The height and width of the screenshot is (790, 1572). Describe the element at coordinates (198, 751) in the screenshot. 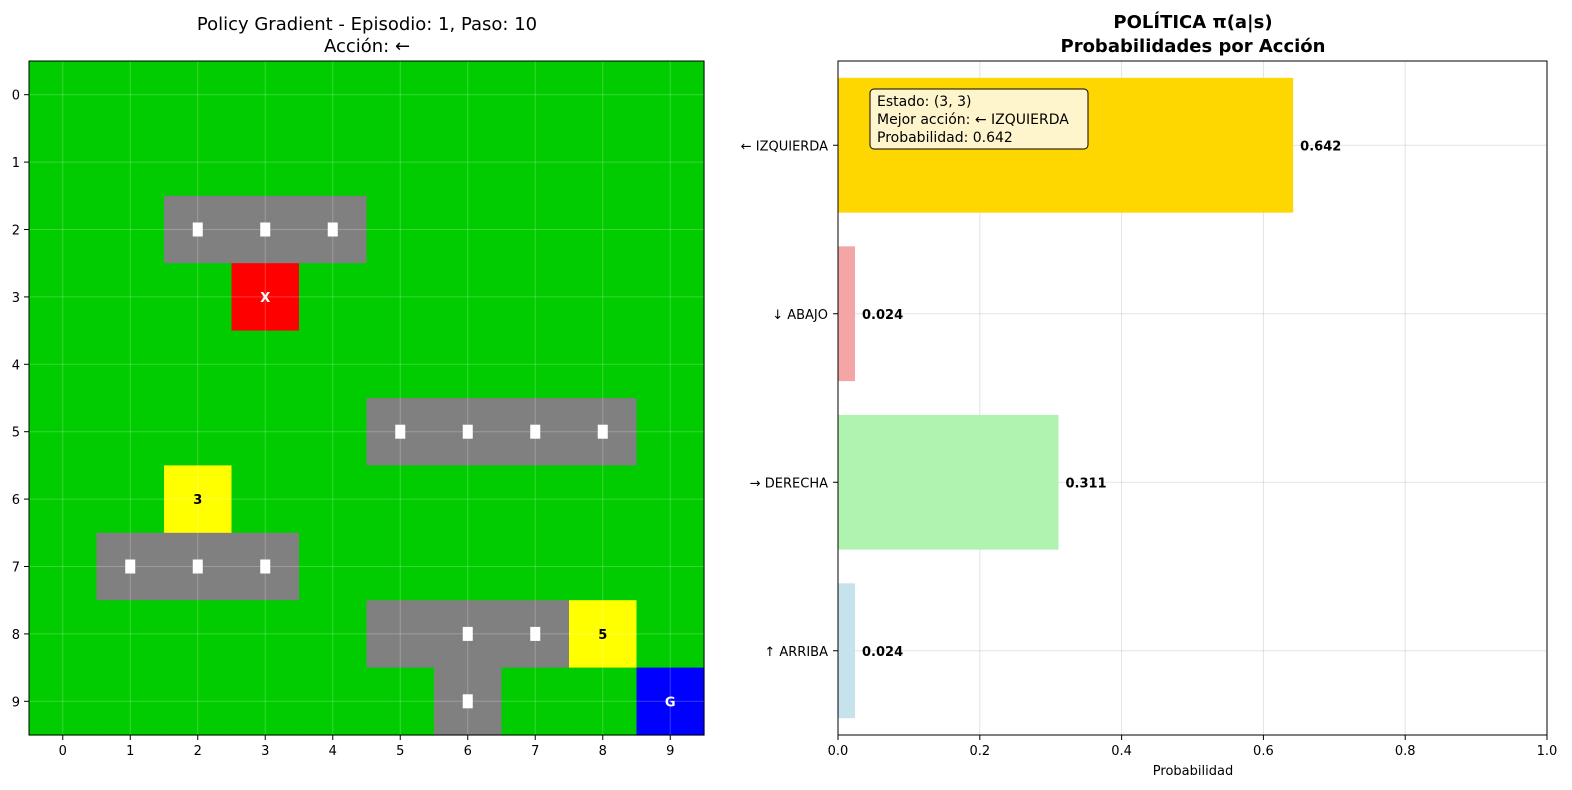

I see `grid-xtick-label-2: 2` at that location.